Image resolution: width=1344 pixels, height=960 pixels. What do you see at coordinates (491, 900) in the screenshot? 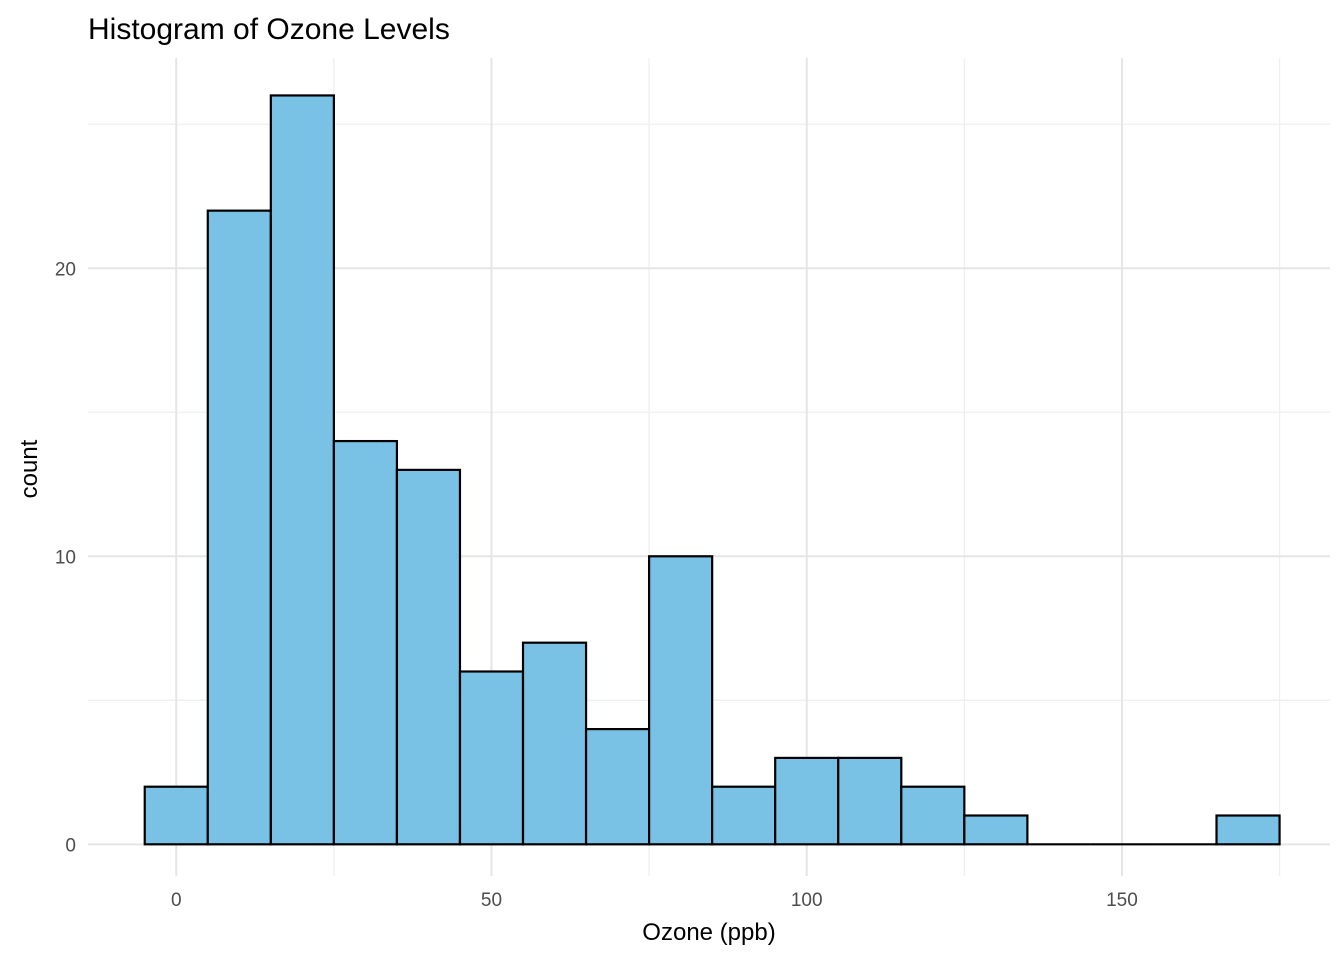
I see `x-tick-label: 50` at bounding box center [491, 900].